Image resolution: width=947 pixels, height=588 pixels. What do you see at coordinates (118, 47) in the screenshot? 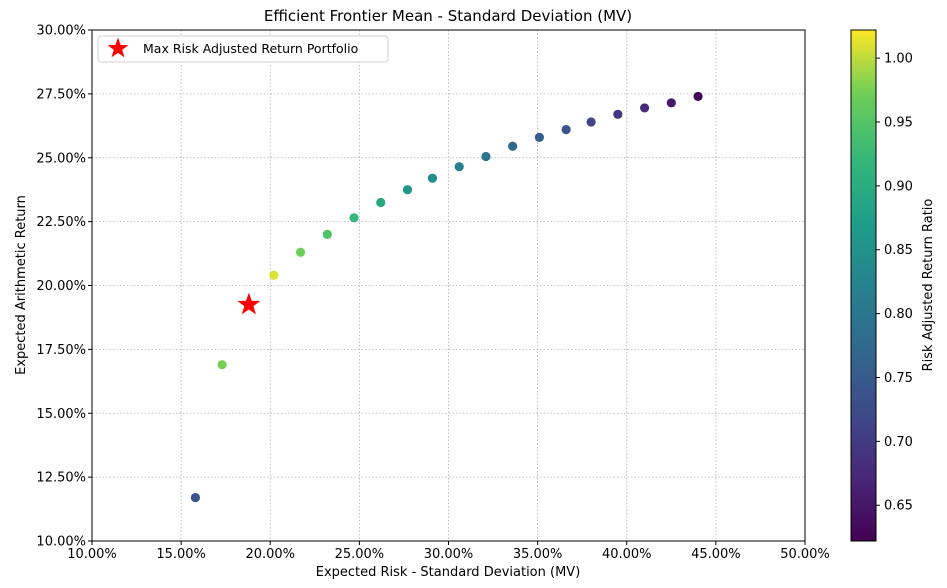
I see `legend-star-icon` at bounding box center [118, 47].